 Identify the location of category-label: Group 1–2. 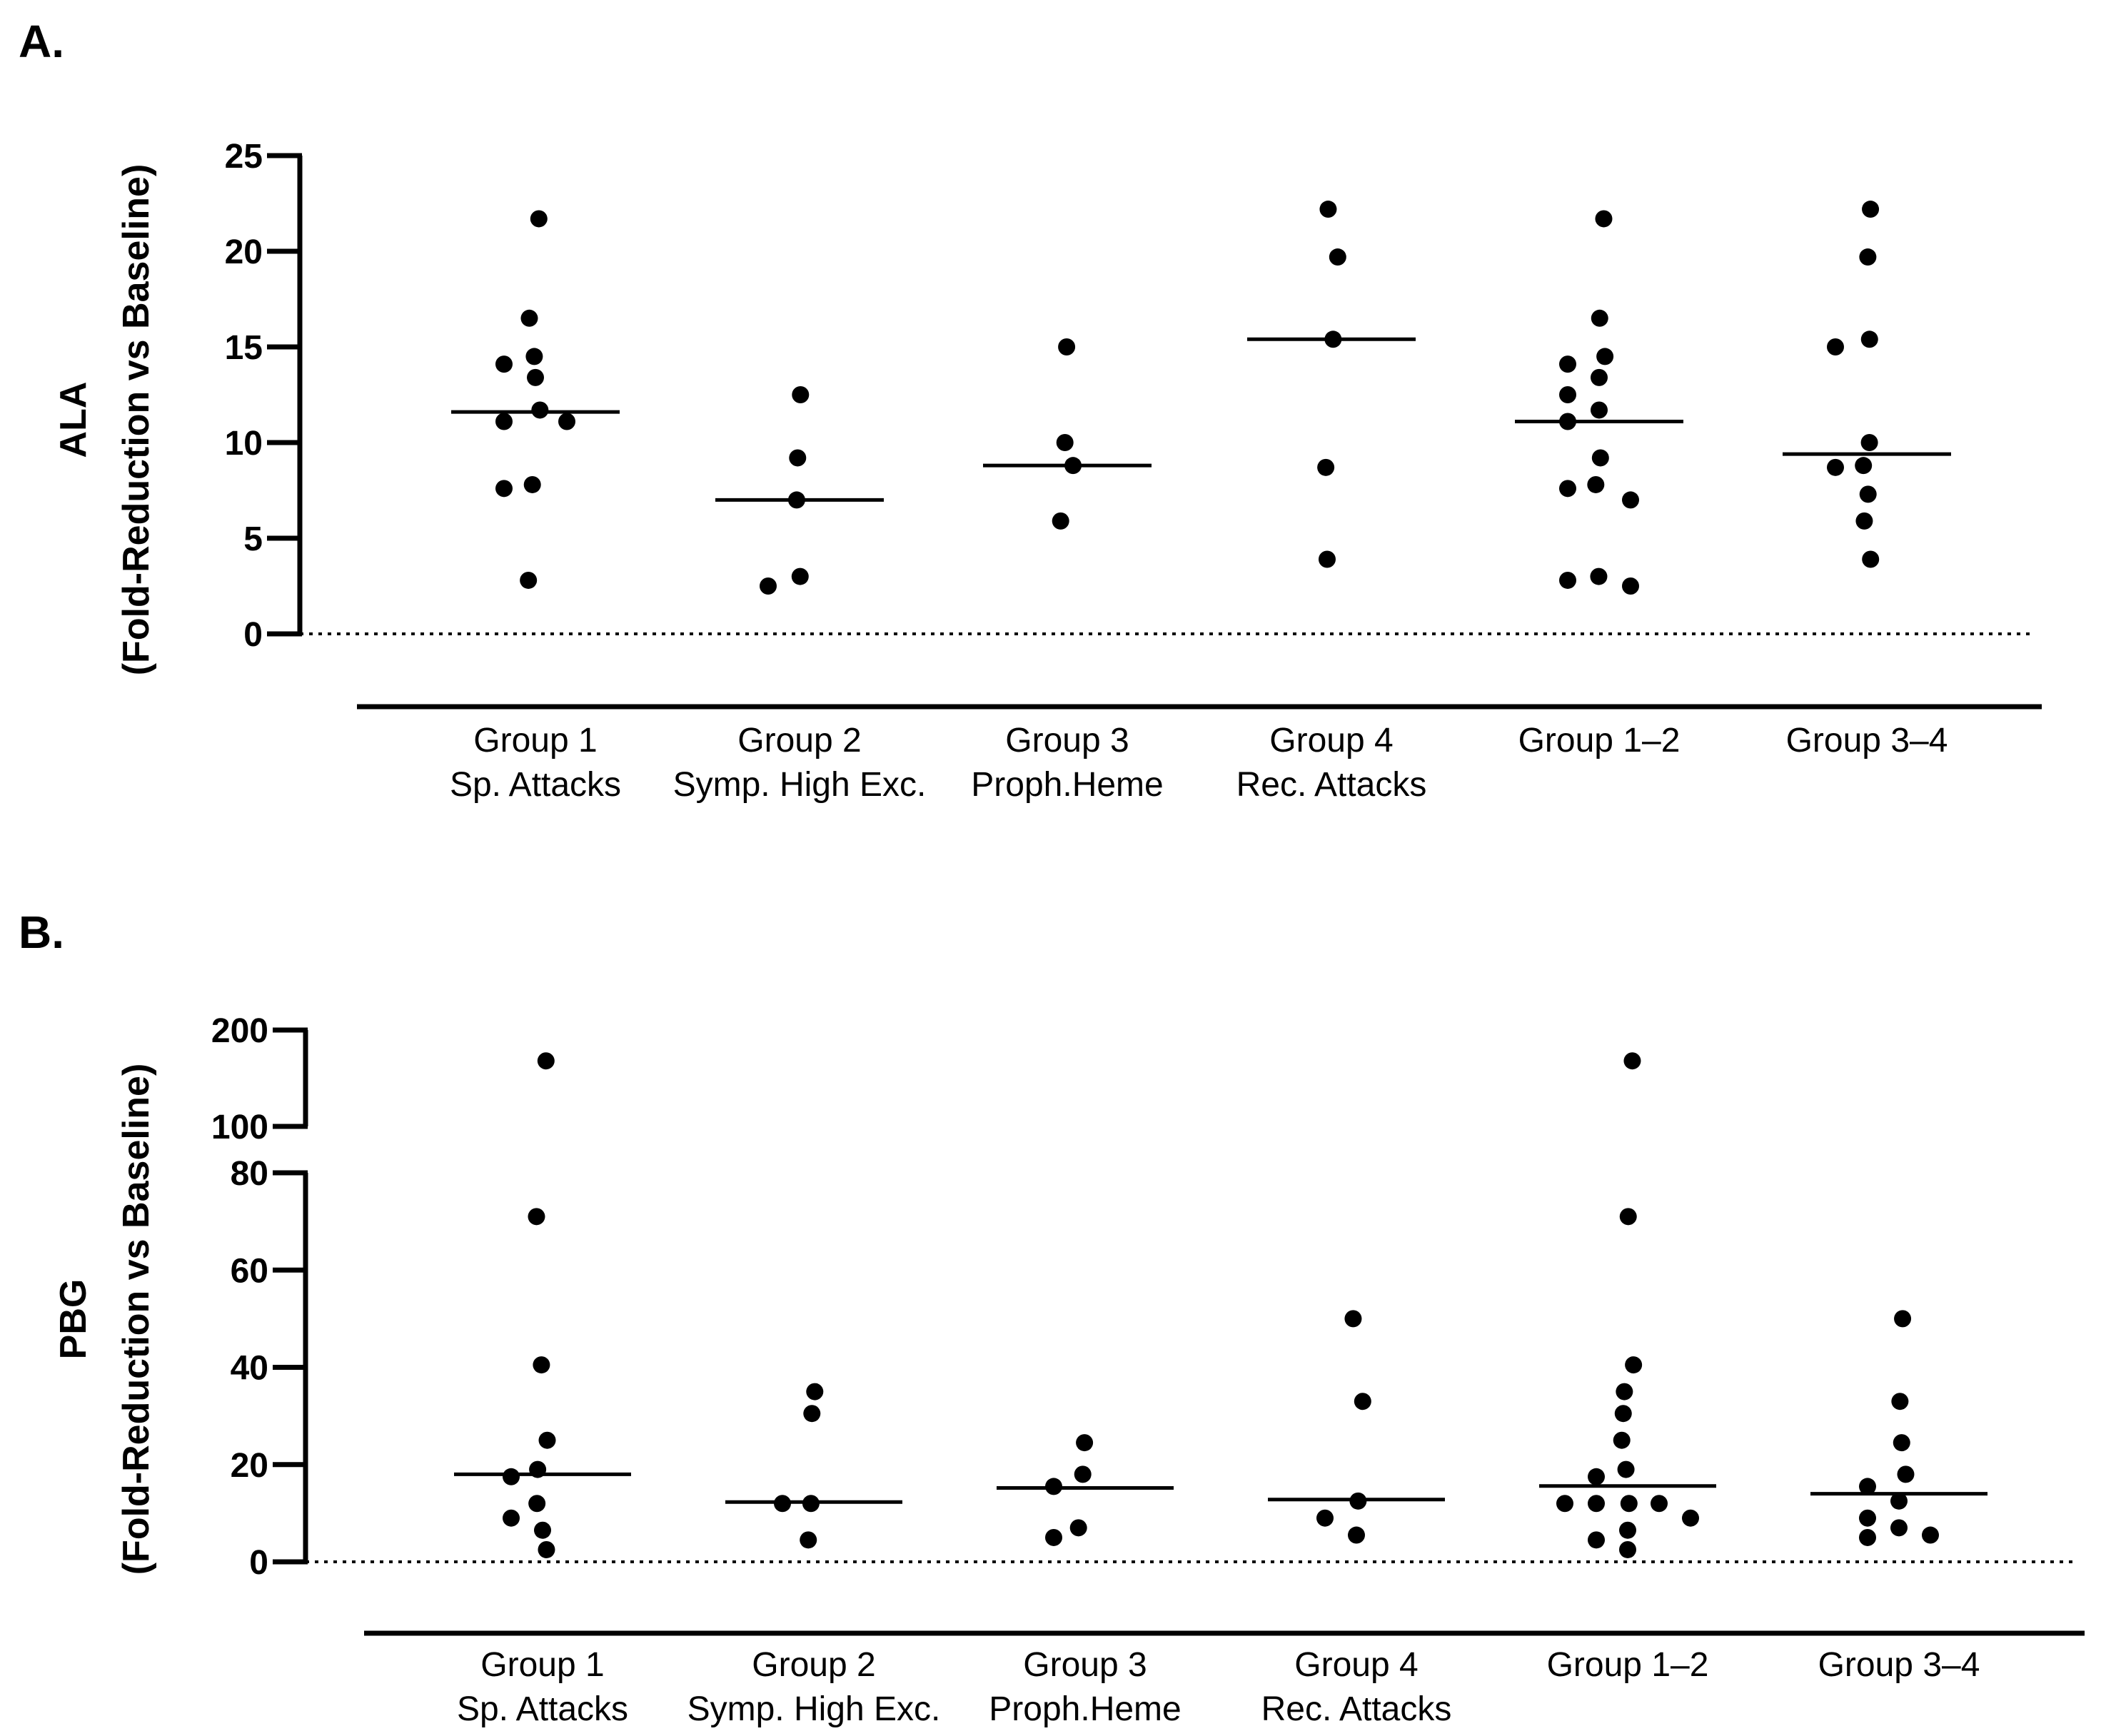
(1599, 741).